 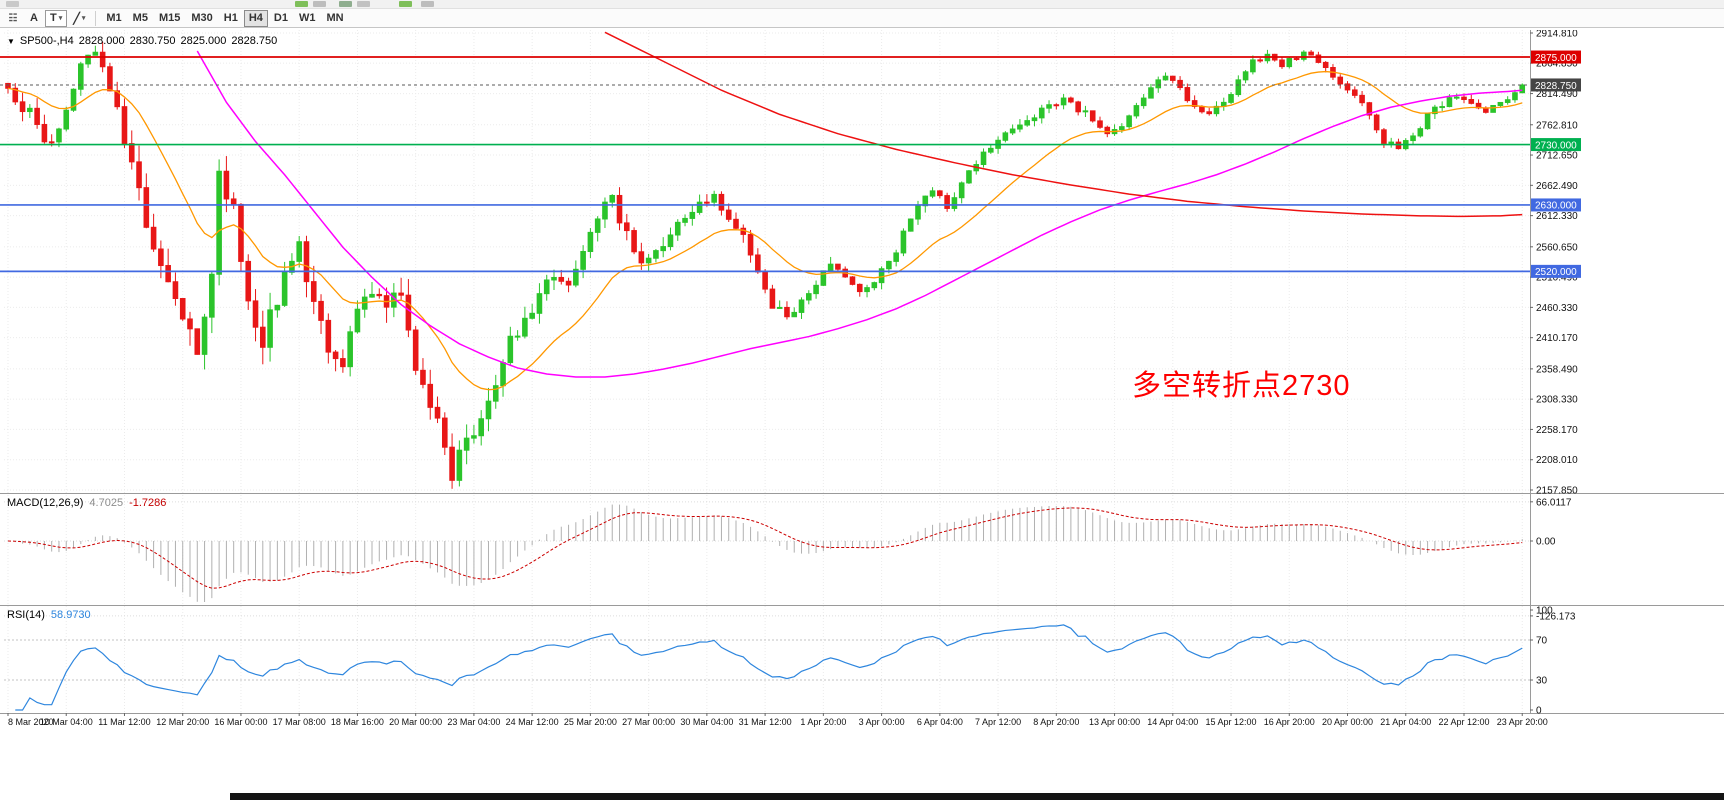 I want to click on svg-text: 22 Apr 12:00, so click(x=1463, y=722).